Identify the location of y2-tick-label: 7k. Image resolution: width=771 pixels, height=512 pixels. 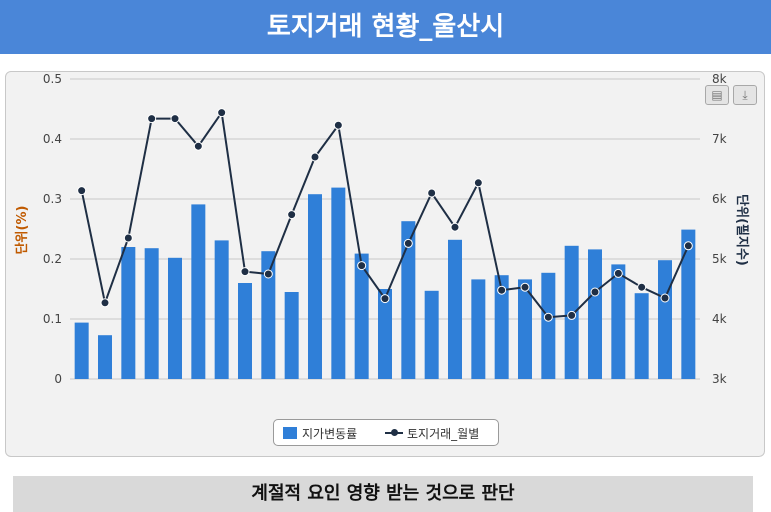
(719, 139).